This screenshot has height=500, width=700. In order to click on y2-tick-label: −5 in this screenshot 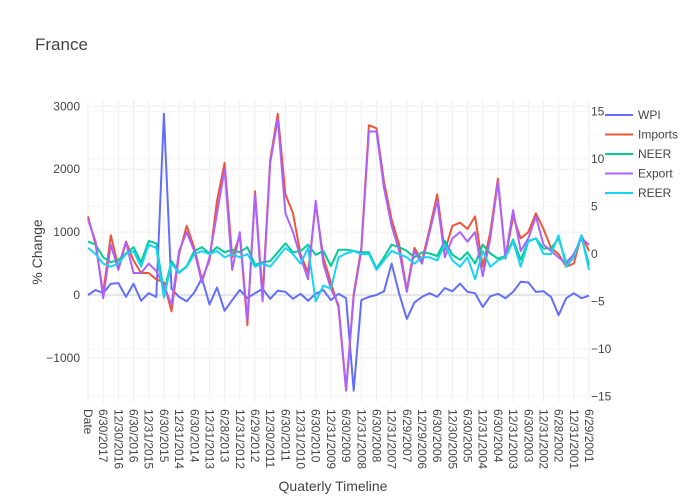, I will do `click(598, 301)`.